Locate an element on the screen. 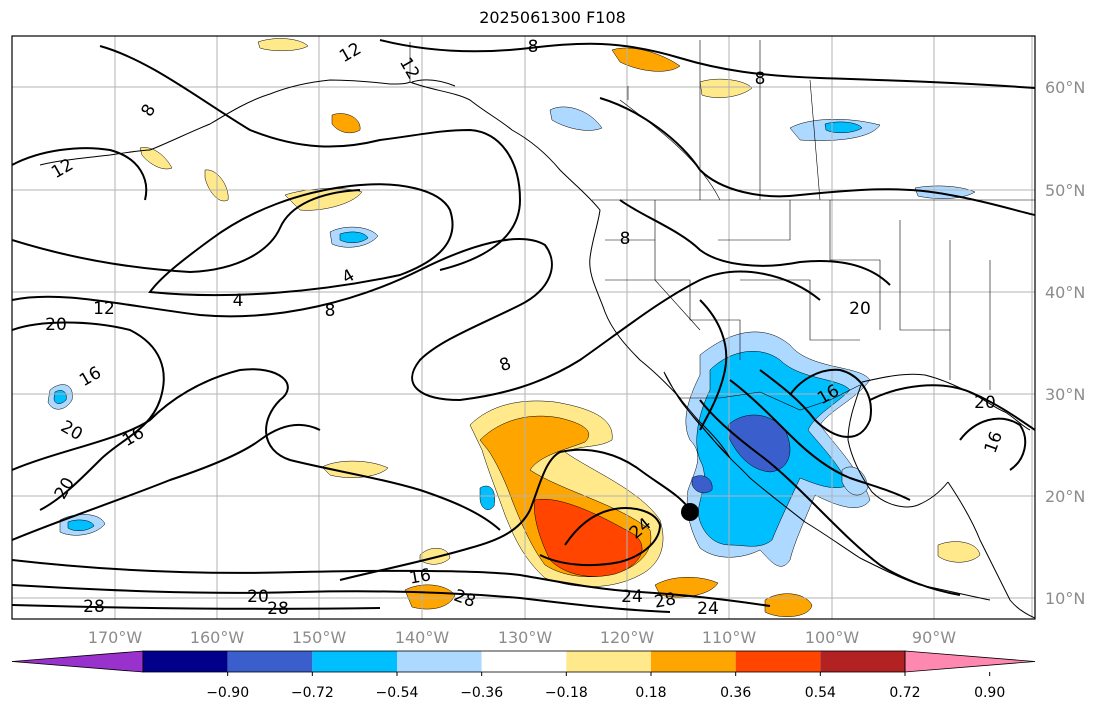 The width and height of the screenshot is (1105, 712). colorbar-tick-label: −0.54 is located at coordinates (397, 693).